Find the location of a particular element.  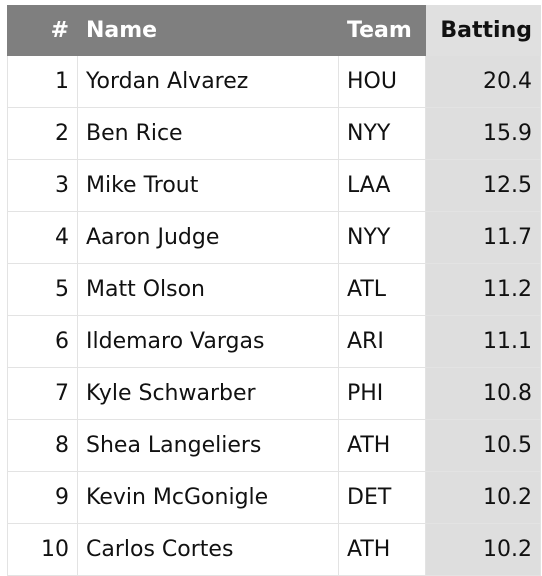

table-row: 4 Aaron Judge NYY 11.7 is located at coordinates (274, 237).